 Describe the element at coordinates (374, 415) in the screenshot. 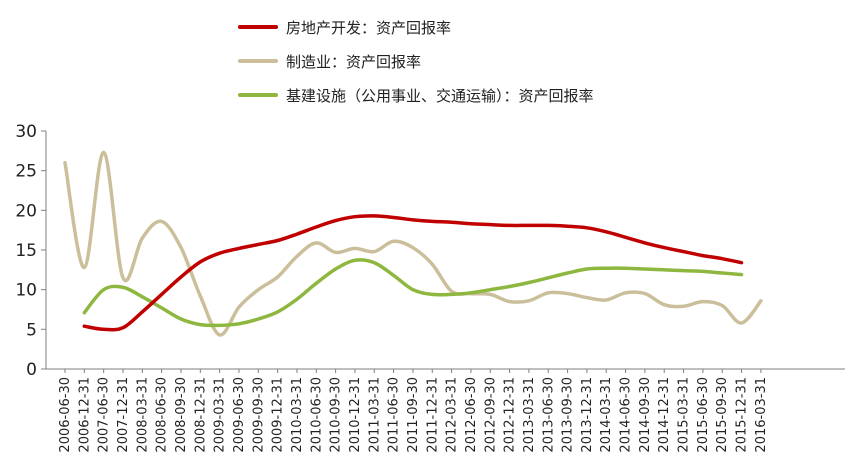

I see `x-tick-label: 2011-03-31` at that location.